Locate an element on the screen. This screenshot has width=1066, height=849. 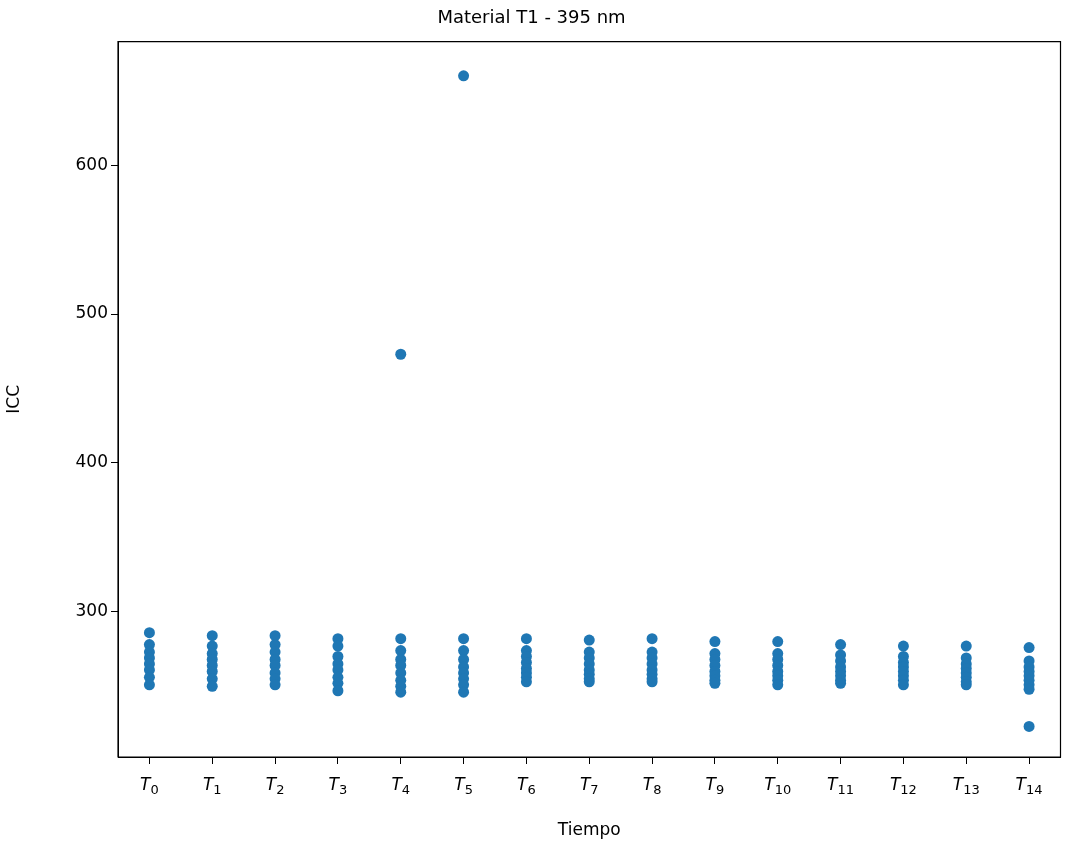
y-tick-label: 600 is located at coordinates (91, 163).